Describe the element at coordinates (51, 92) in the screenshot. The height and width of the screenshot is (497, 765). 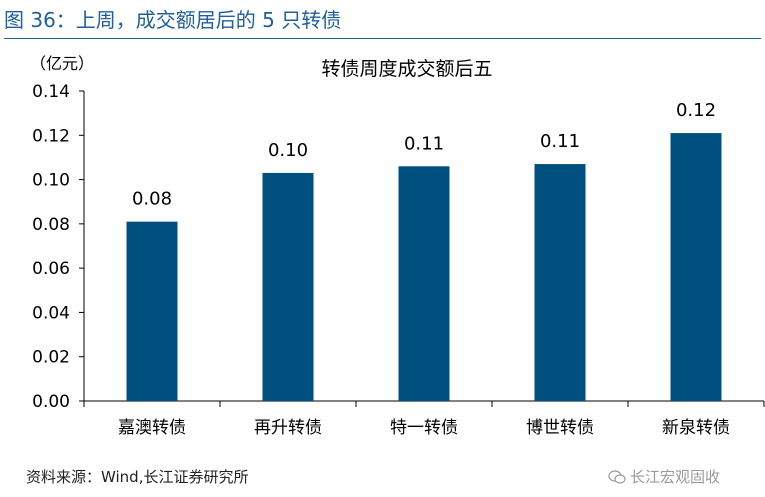
I see `y-tick-label: 0.14` at that location.